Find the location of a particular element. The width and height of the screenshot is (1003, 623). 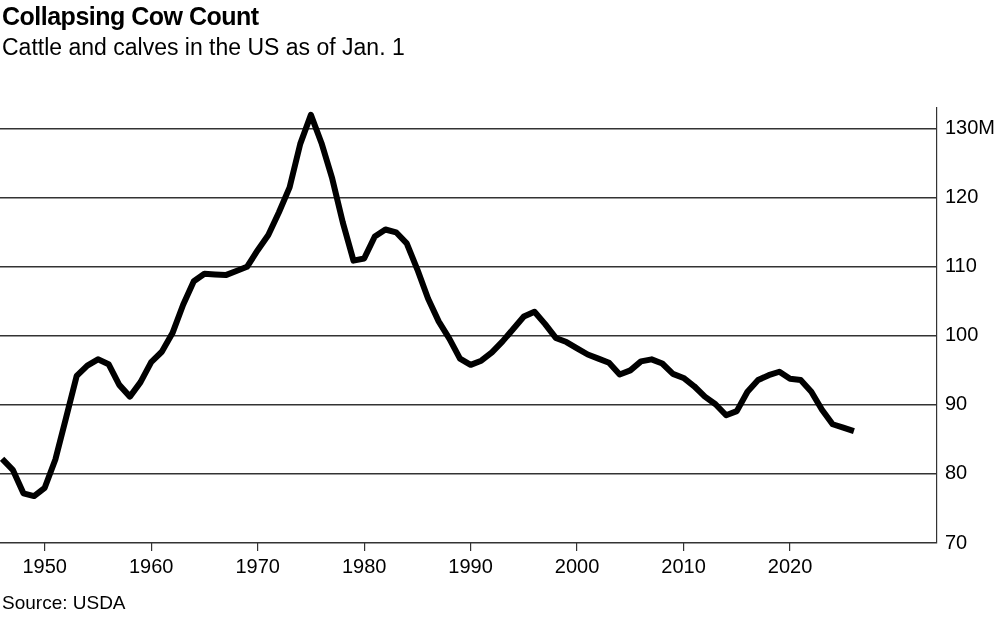

x-tick-label: 1990 is located at coordinates (470, 565).